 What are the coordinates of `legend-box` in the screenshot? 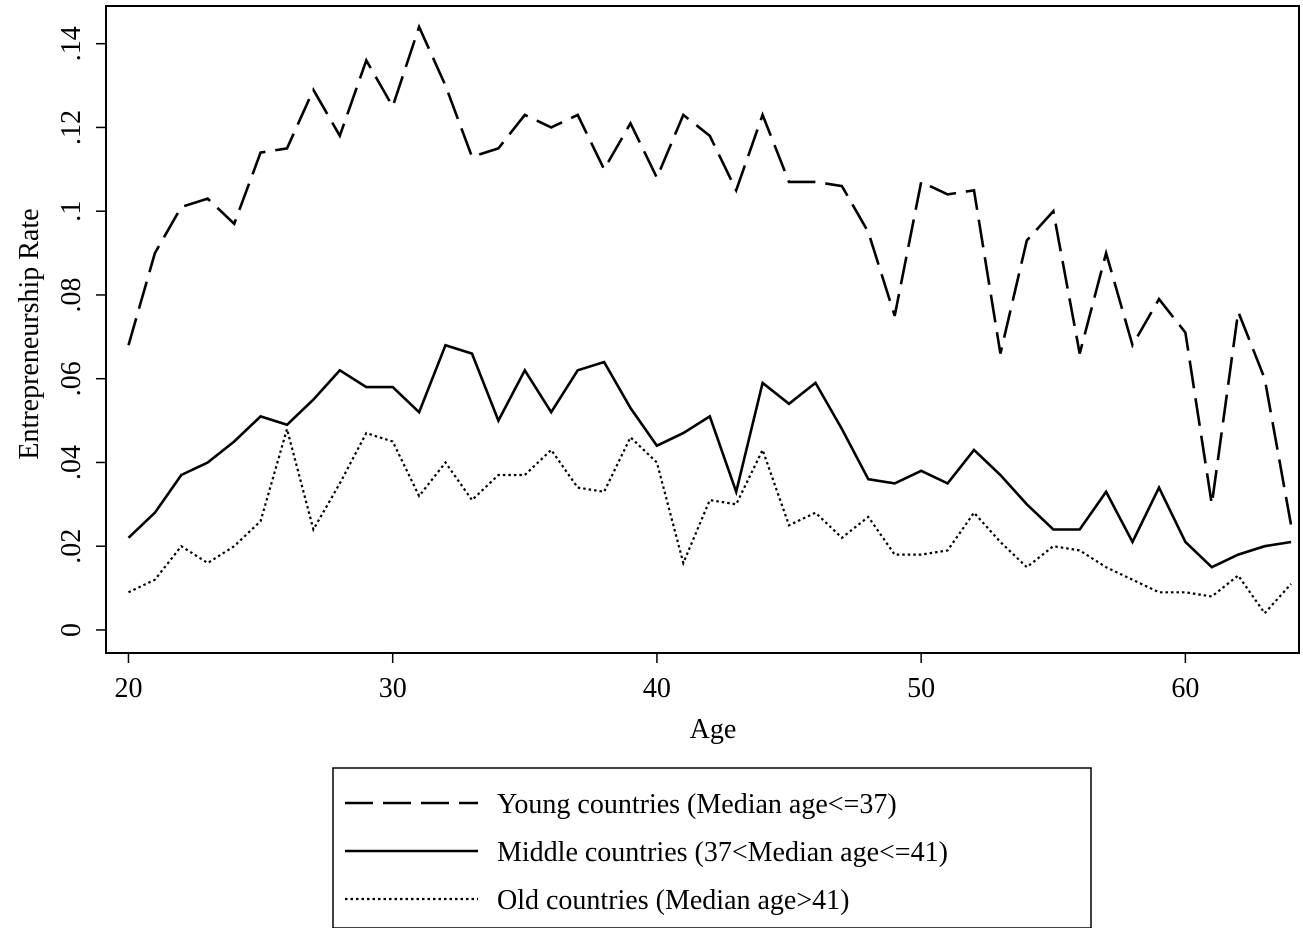 It's located at (712, 847).